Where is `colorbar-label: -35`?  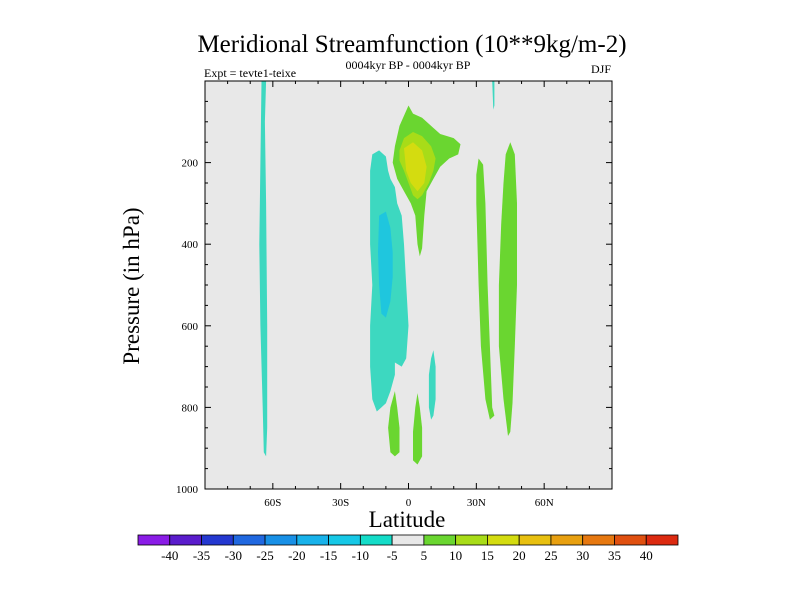
colorbar-label: -35 is located at coordinates (201, 555).